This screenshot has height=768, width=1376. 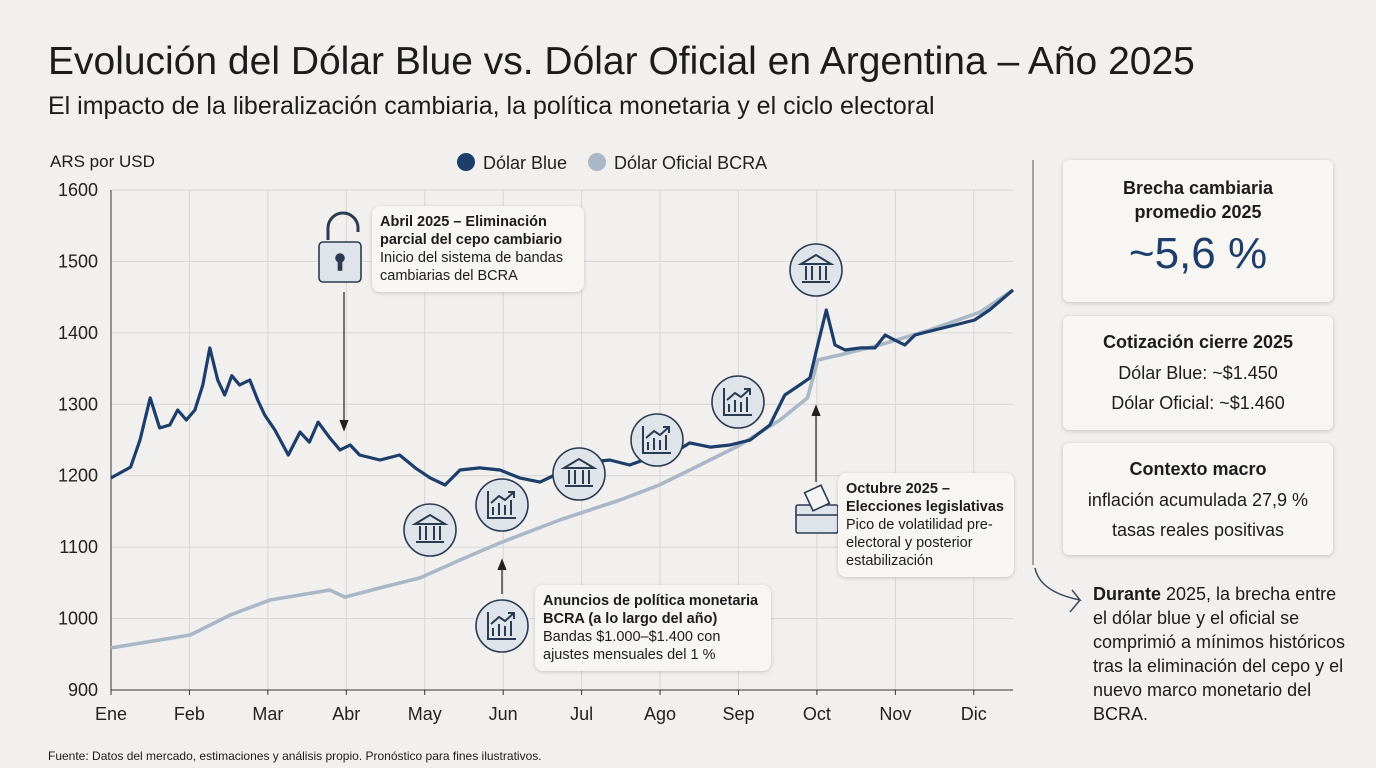 I want to click on card-line: inflación acumulada 27,9 %, so click(x=1198, y=500).